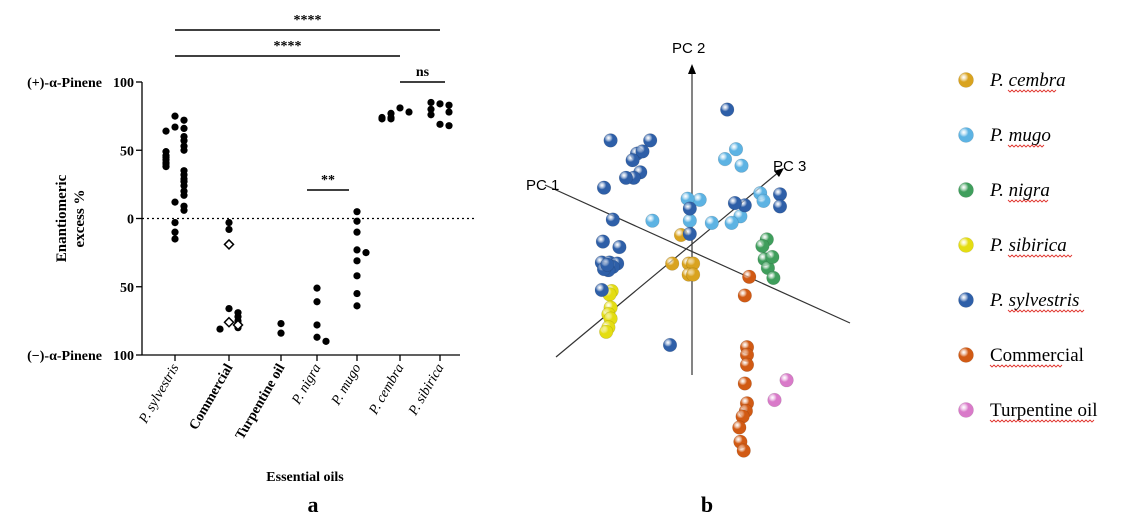  I want to click on data-points, so click(307, 221).